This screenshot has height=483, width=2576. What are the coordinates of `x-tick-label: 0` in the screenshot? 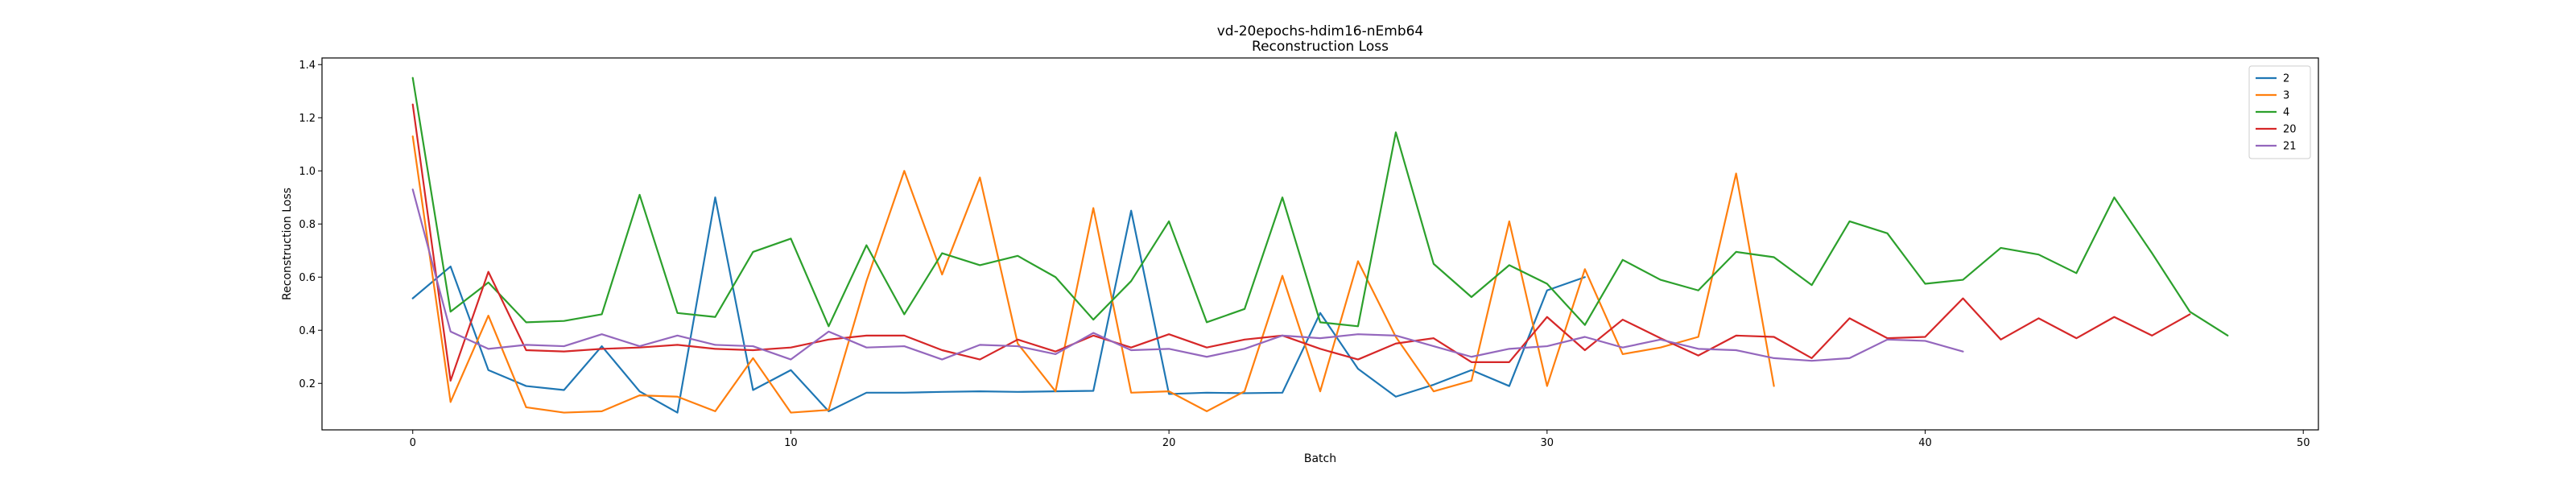 It's located at (413, 443).